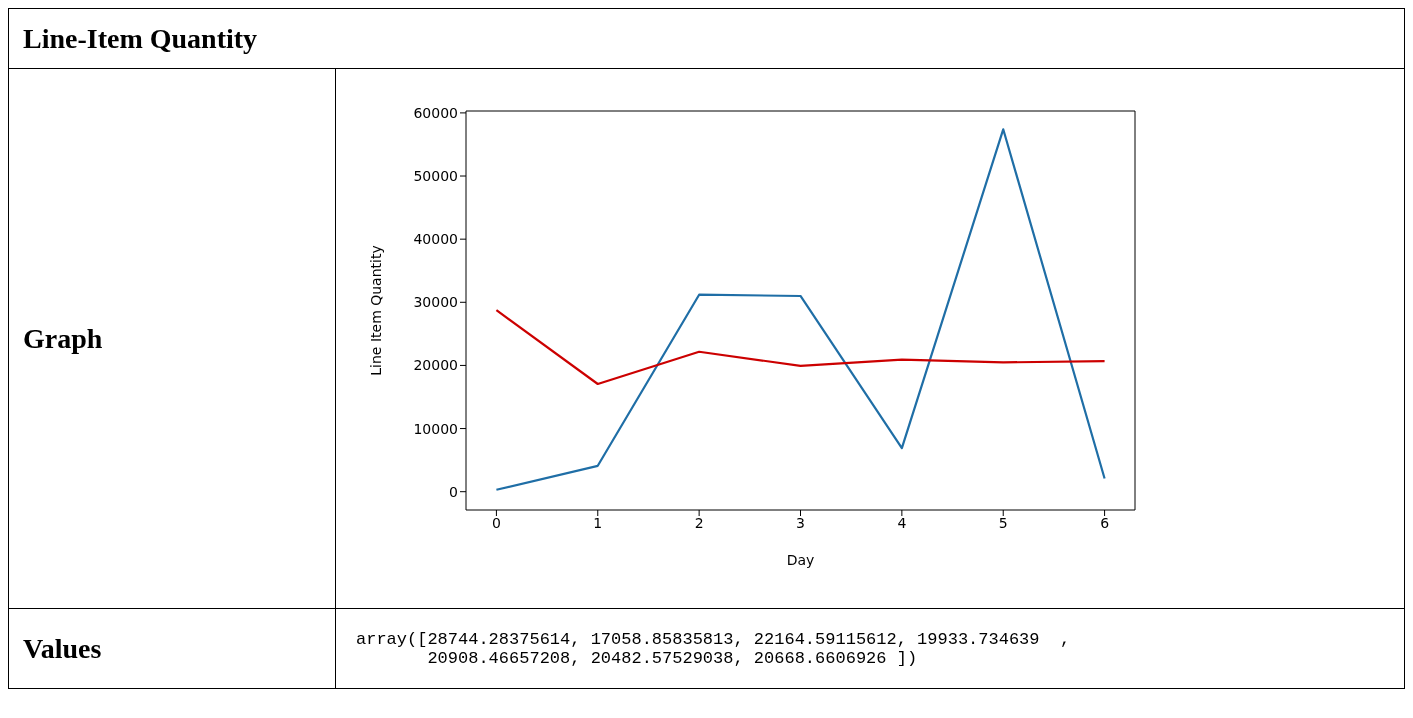  What do you see at coordinates (706, 38) in the screenshot?
I see `text: Line-Item Quantity` at bounding box center [706, 38].